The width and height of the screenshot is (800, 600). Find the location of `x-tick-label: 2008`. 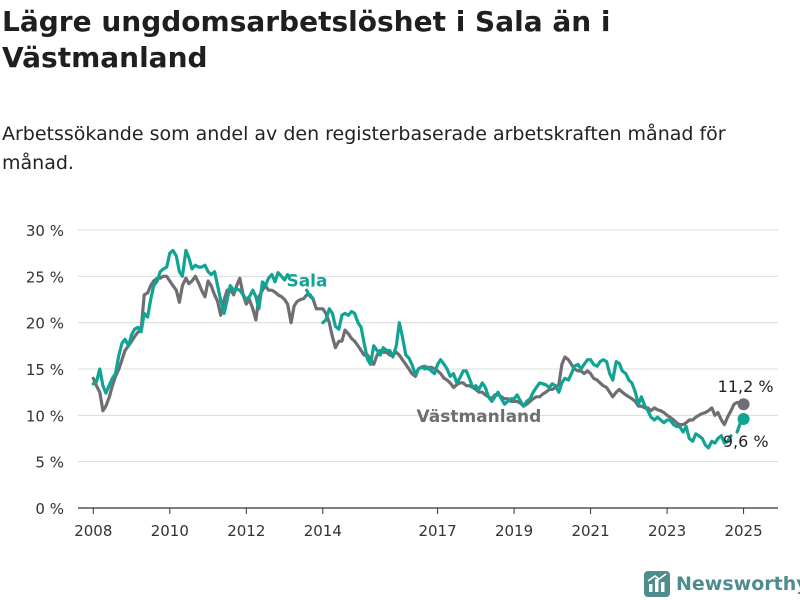

x-tick-label: 2008 is located at coordinates (93, 531).